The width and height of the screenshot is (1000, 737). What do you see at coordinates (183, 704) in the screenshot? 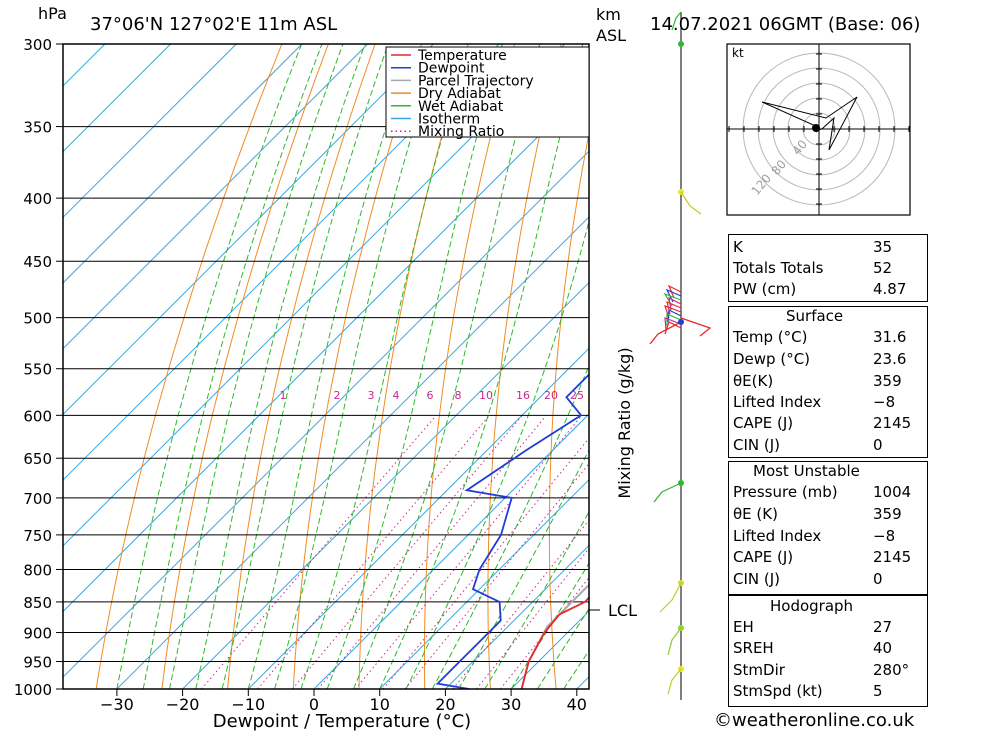
I see `x-tick-label: −20` at bounding box center [183, 704].